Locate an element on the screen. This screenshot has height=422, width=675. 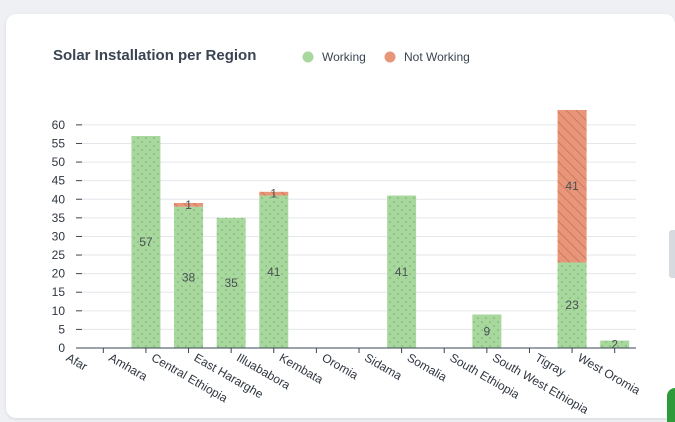
legend-swatch-not-working is located at coordinates (390, 57).